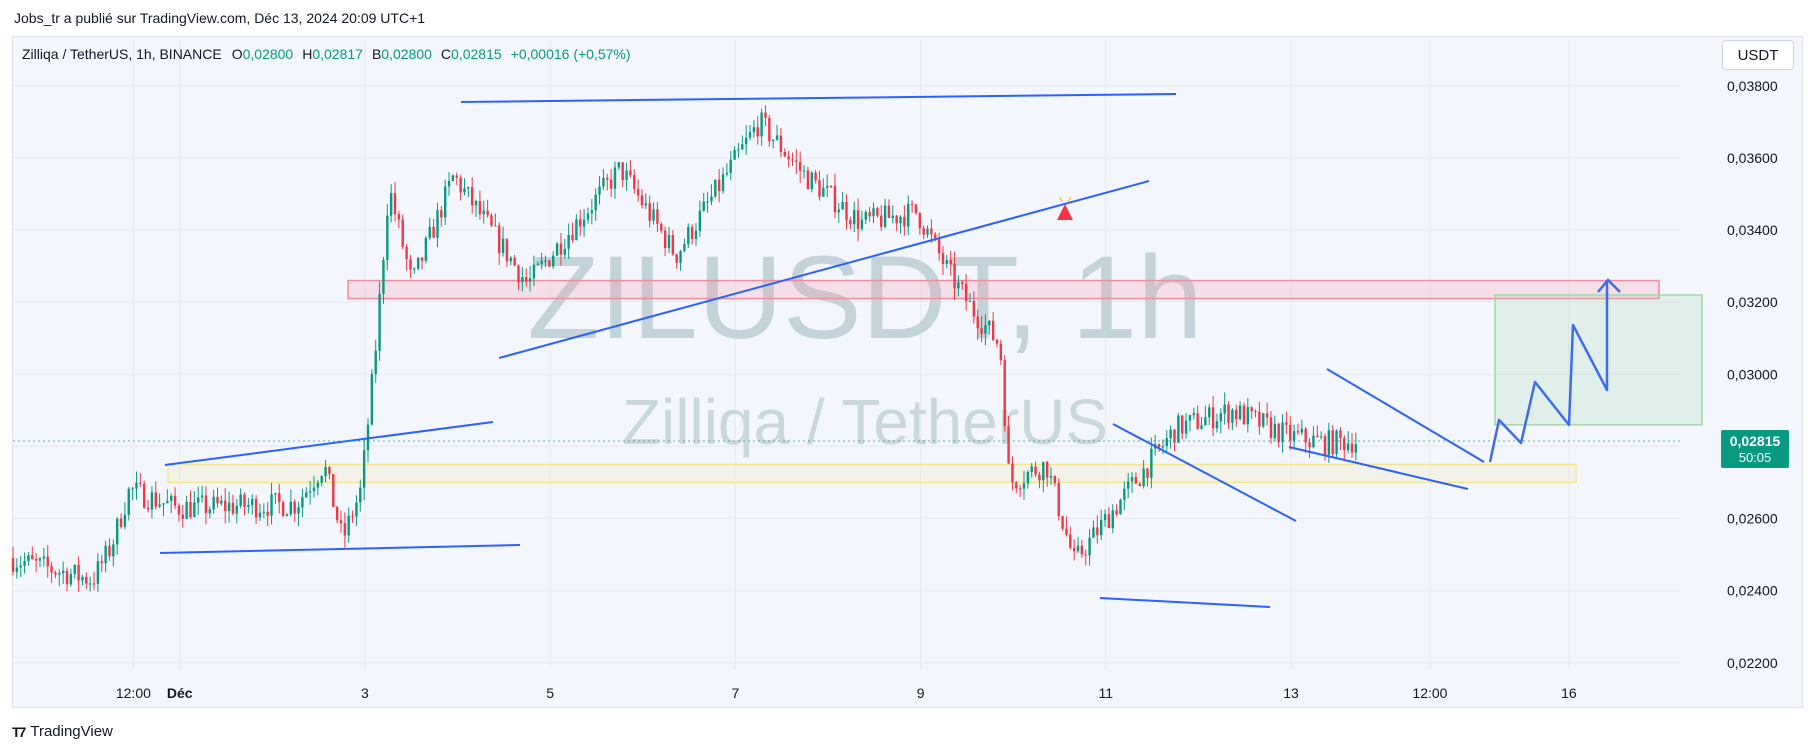 This screenshot has height=754, width=1815. Describe the element at coordinates (1752, 374) in the screenshot. I see `y-tick-label: 0,03000` at that location.